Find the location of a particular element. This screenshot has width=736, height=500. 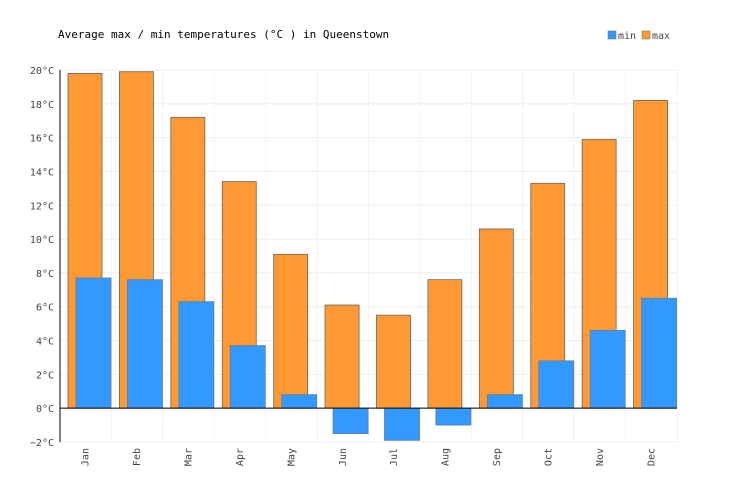

x-tick-label: May is located at coordinates (291, 457).